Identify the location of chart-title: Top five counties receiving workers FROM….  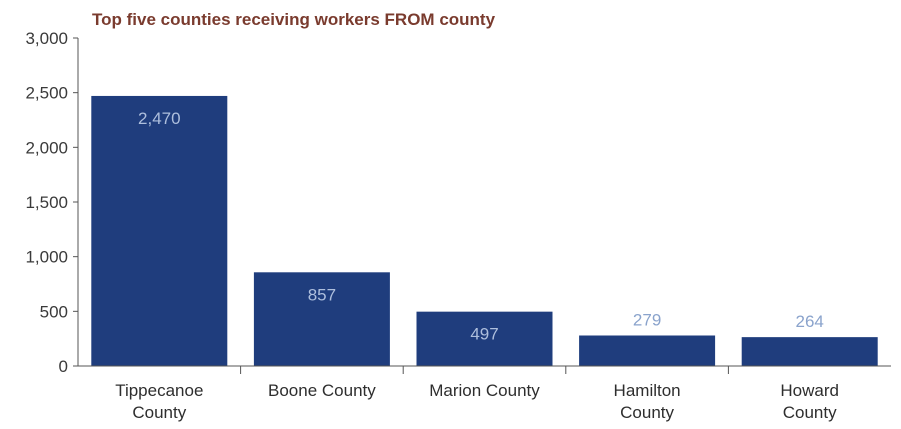
(294, 19).